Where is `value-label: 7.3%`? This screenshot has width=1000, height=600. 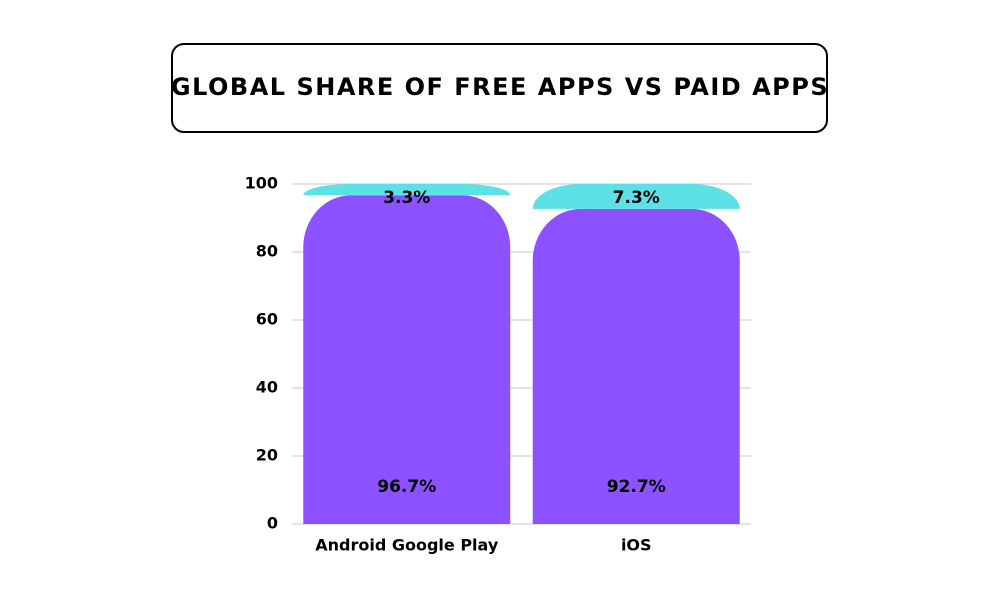
value-label: 7.3% is located at coordinates (636, 198).